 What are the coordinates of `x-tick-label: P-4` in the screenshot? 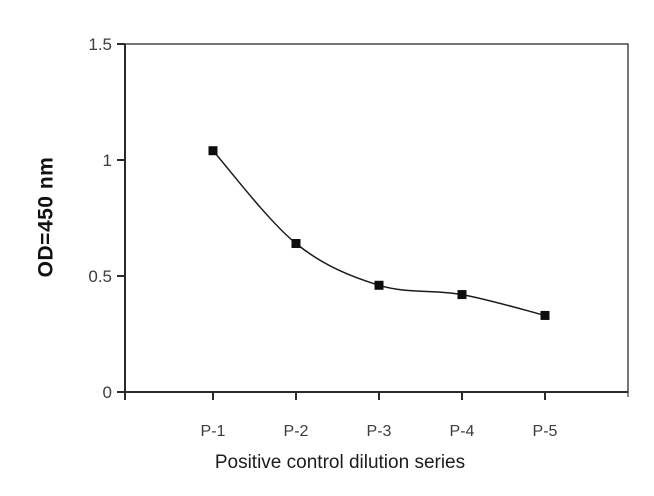 It's located at (462, 431).